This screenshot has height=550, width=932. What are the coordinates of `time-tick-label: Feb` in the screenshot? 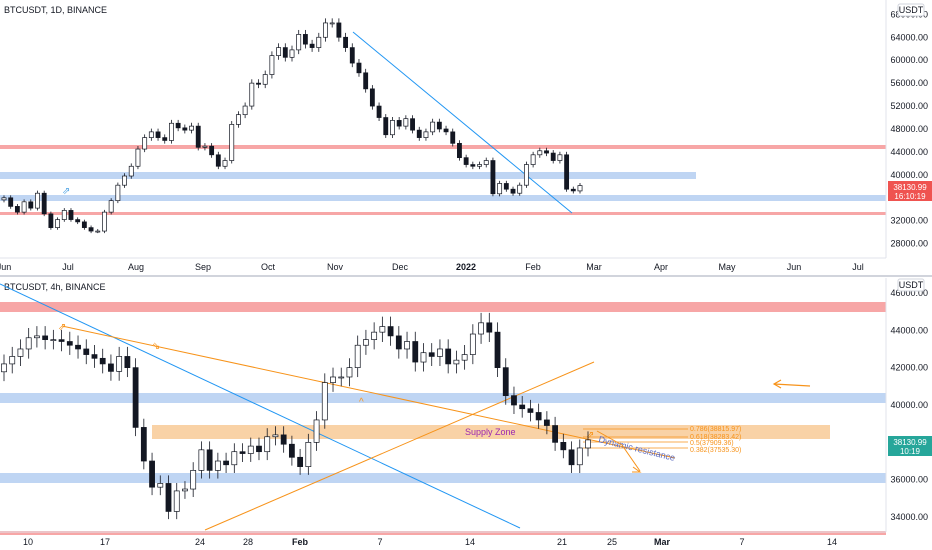 It's located at (300, 542).